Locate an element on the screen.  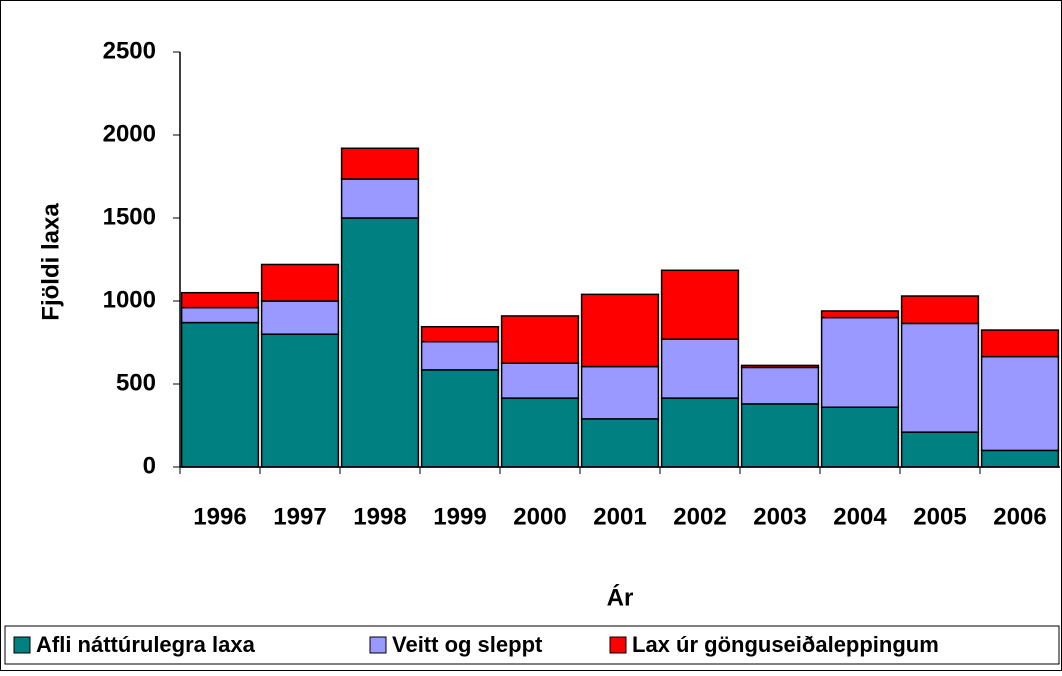
y-tick-label: 1000 is located at coordinates (129, 299).